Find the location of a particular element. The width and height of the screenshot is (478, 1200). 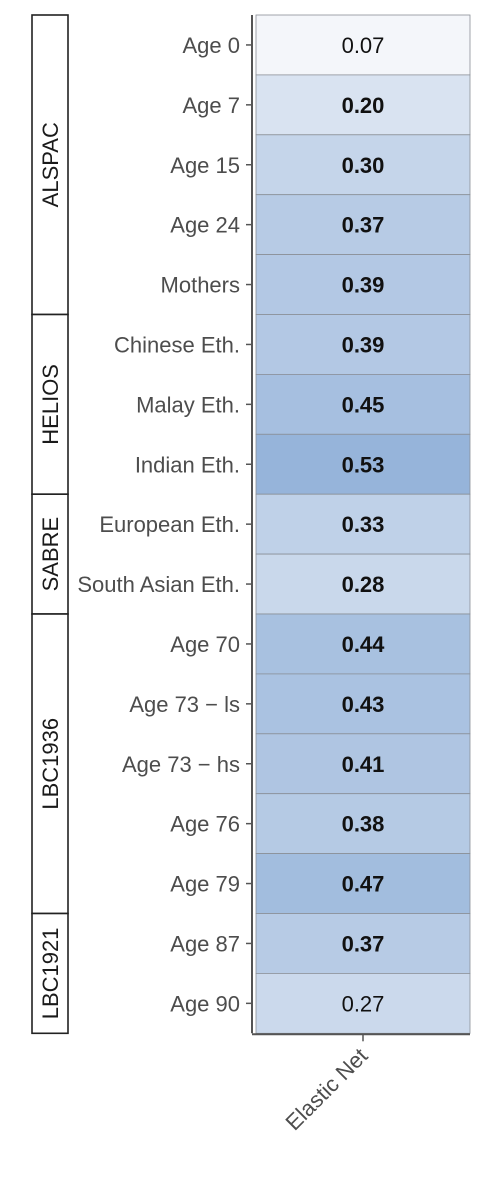

cell-value: 0.45 is located at coordinates (363, 404).